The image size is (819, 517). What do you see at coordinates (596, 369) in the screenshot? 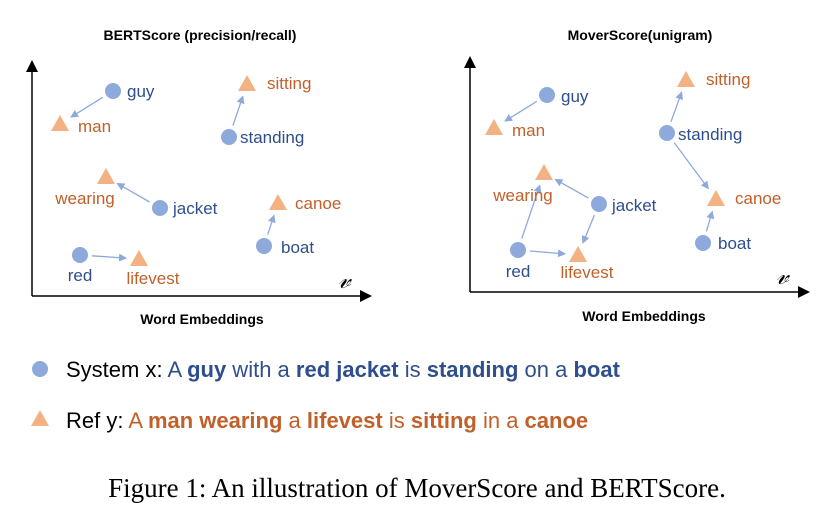
I see `sentence-keyword: boat` at bounding box center [596, 369].